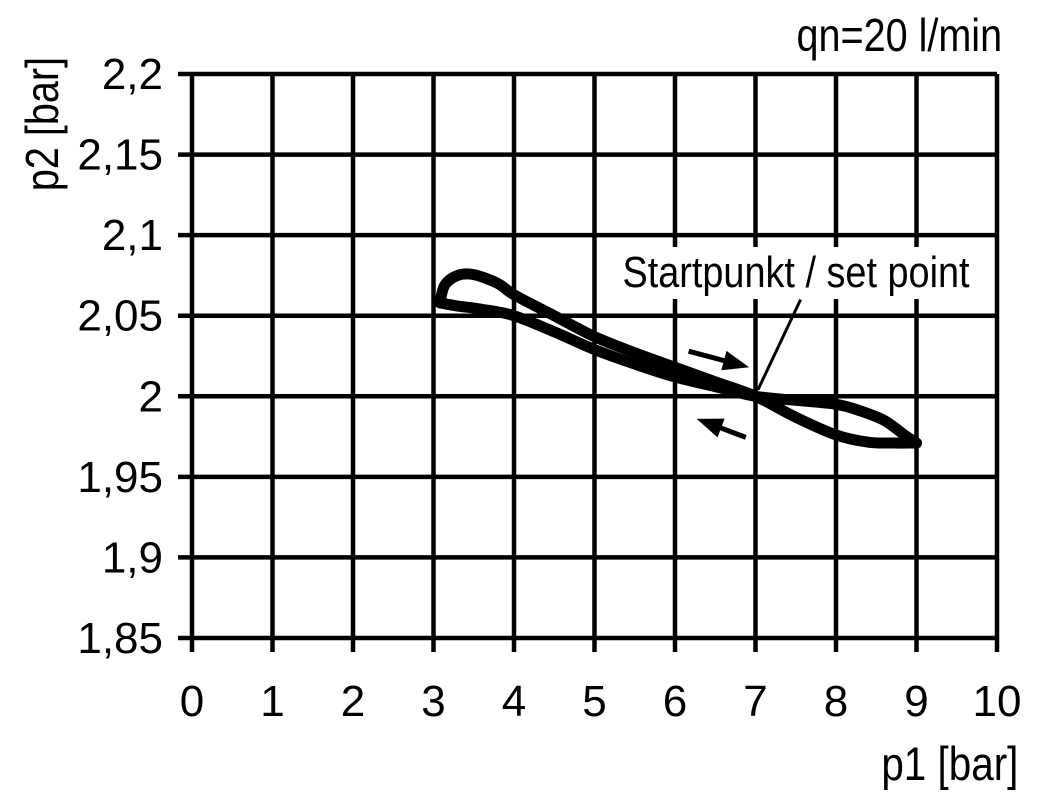 The width and height of the screenshot is (1051, 803). Describe the element at coordinates (132, 557) in the screenshot. I see `y-tick-label: 1,9` at that location.